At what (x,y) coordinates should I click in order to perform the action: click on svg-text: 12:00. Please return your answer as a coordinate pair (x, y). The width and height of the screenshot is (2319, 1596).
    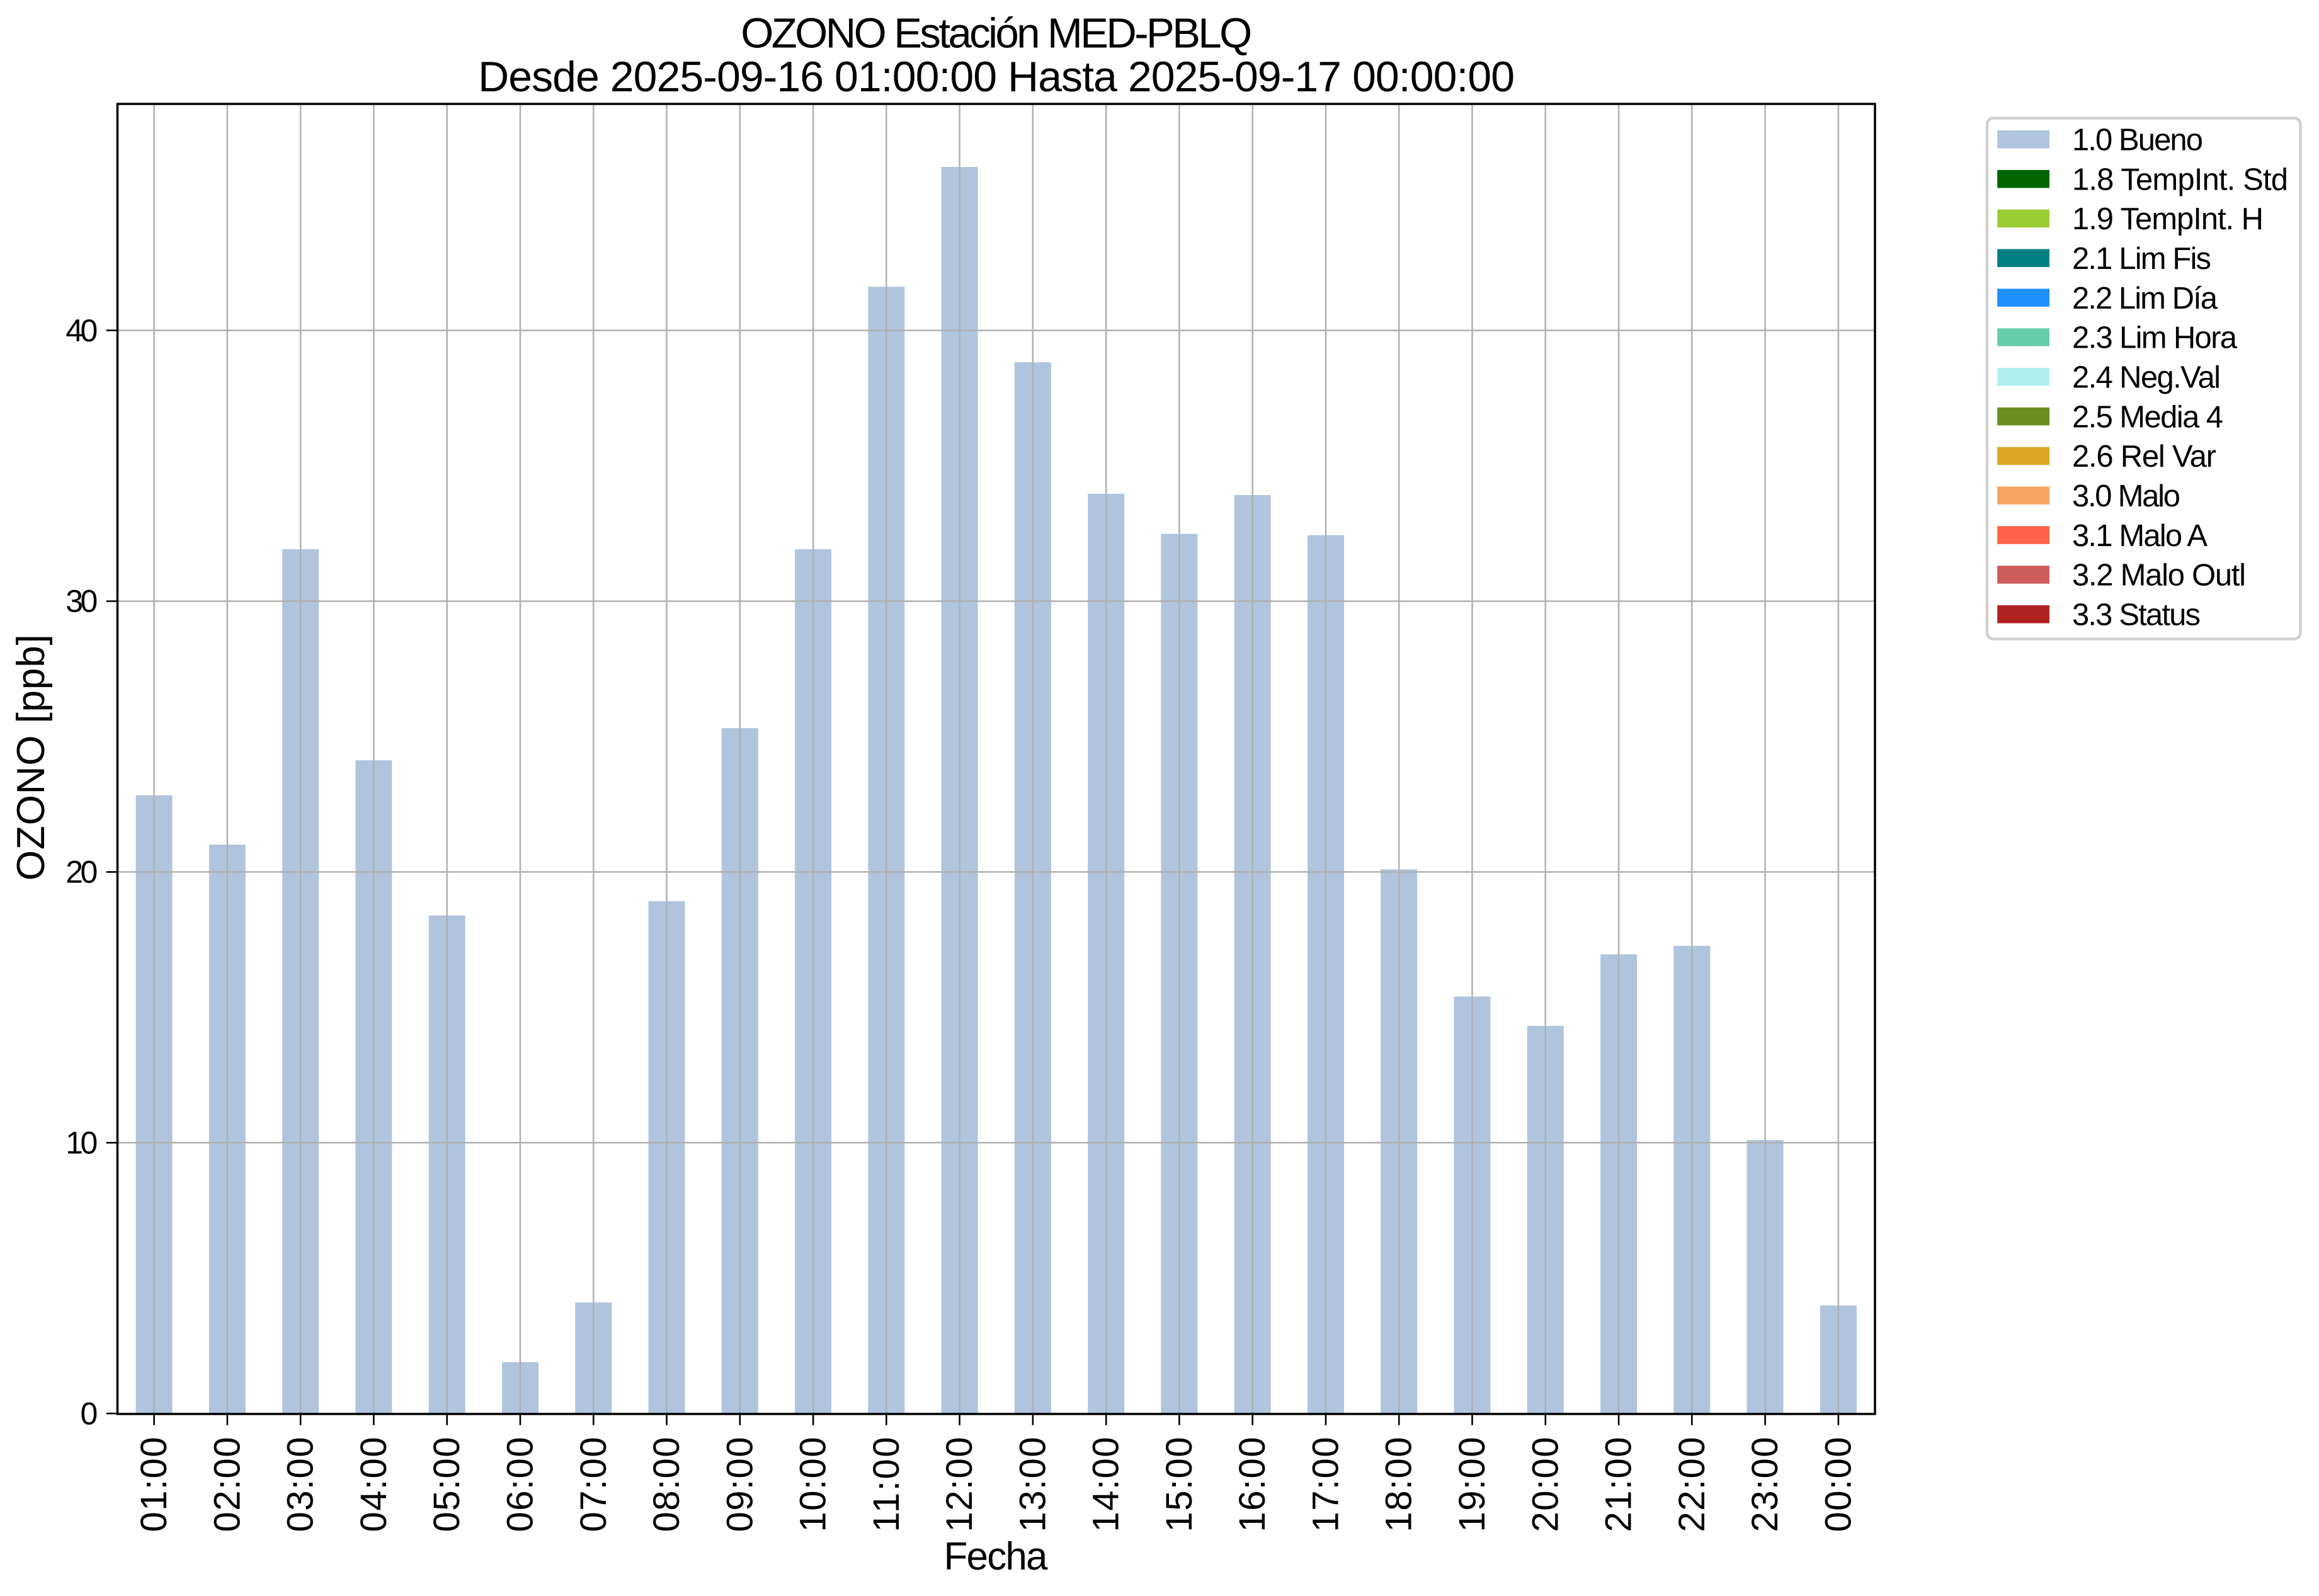
    Looking at the image, I should click on (959, 1484).